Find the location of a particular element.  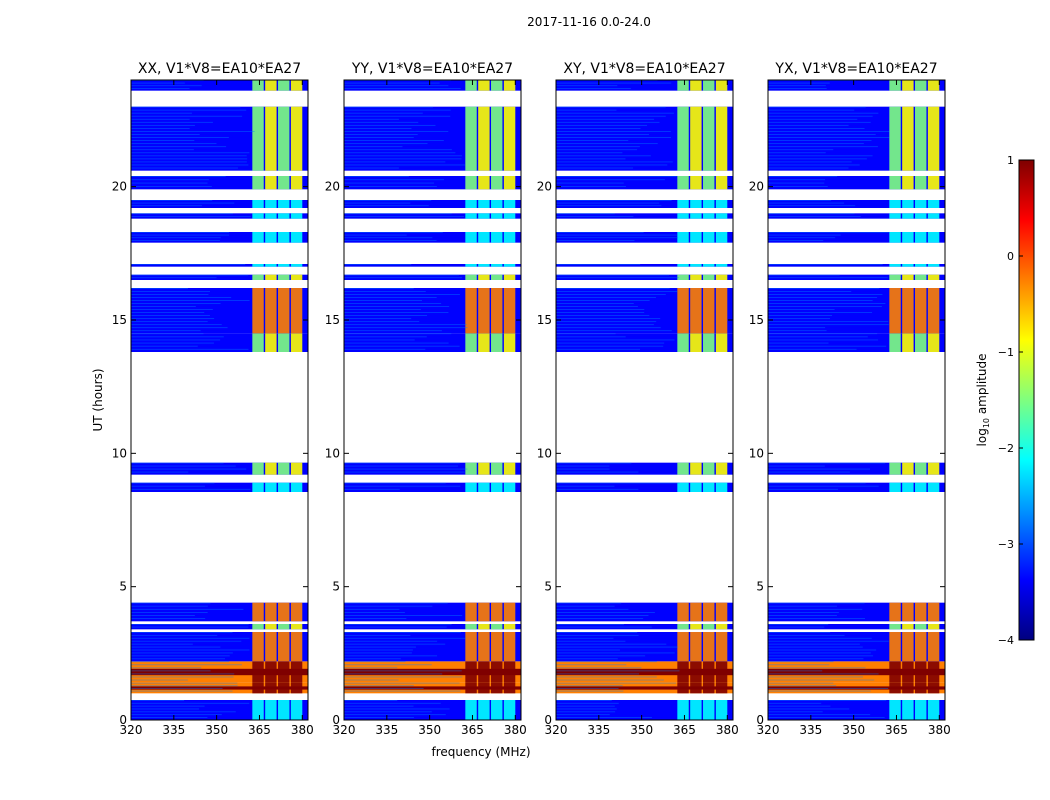

x-tick-label: 320 is located at coordinates (556, 730).